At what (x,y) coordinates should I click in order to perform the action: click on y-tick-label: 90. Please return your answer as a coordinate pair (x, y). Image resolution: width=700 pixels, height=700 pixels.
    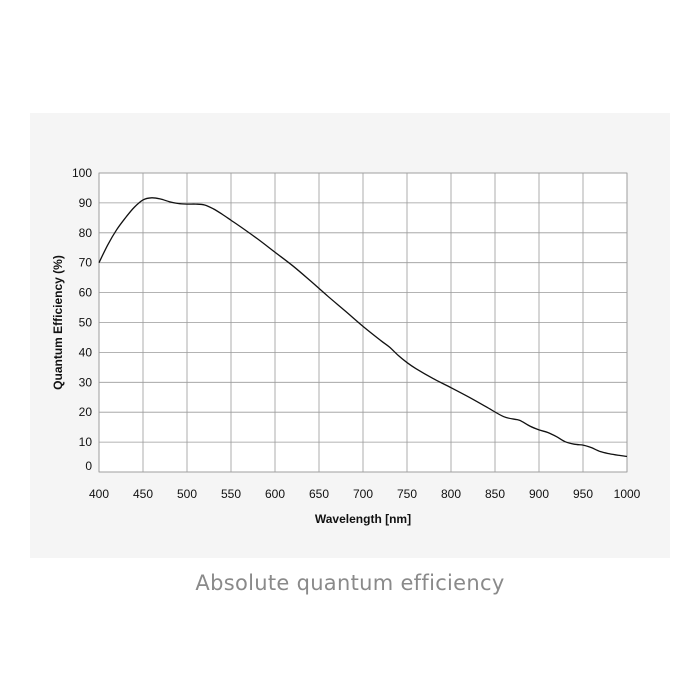
    Looking at the image, I should click on (86, 203).